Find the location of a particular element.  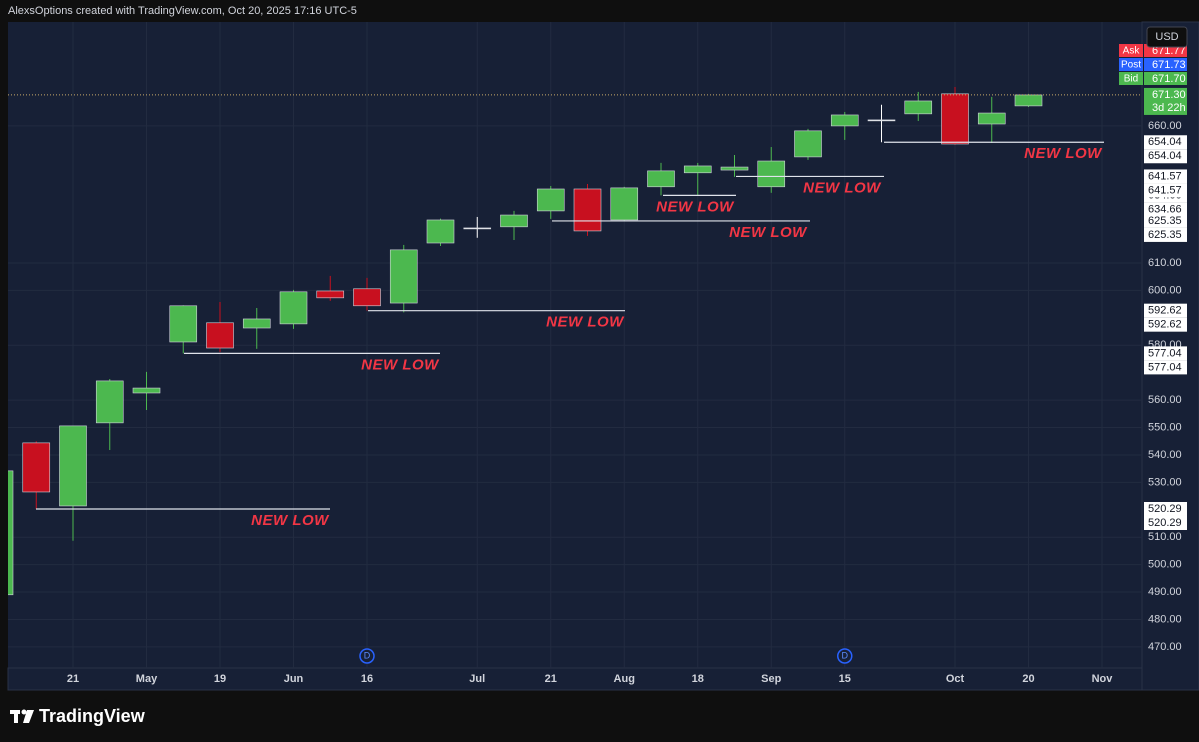

x-tick-label: 15 is located at coordinates (845, 679).